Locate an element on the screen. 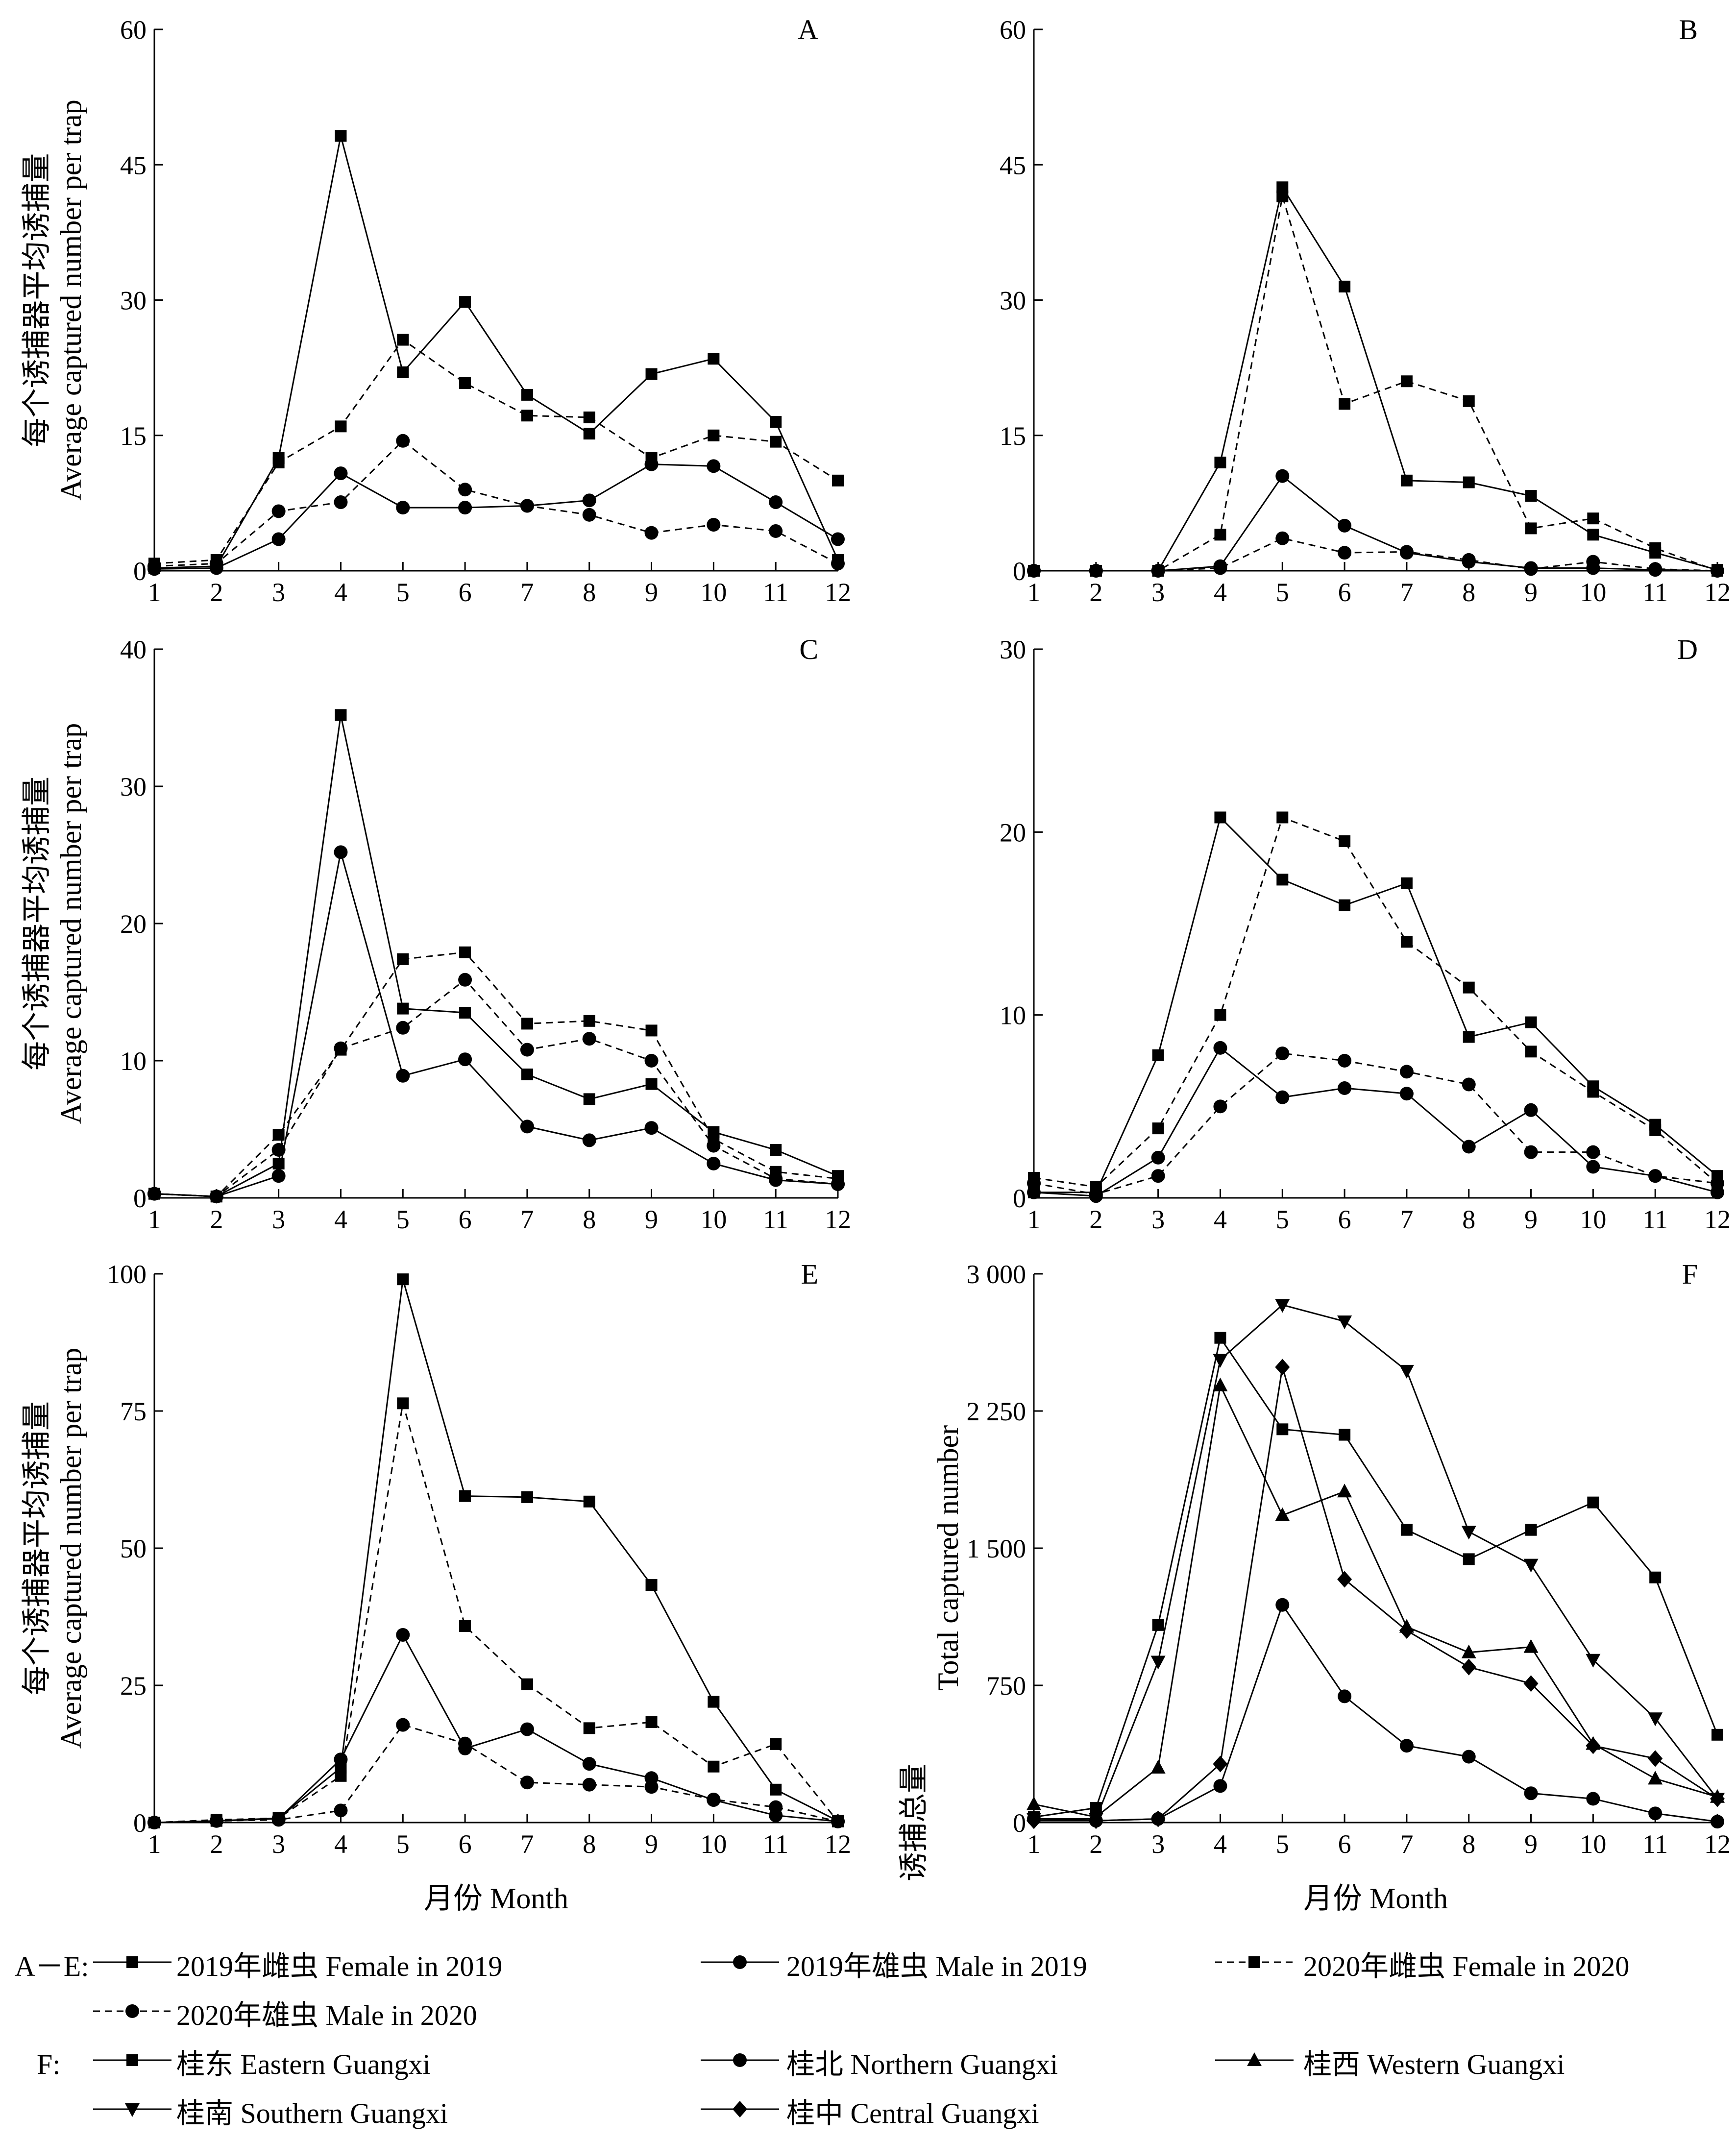  x-tick-label: 3 is located at coordinates (1158, 1219).